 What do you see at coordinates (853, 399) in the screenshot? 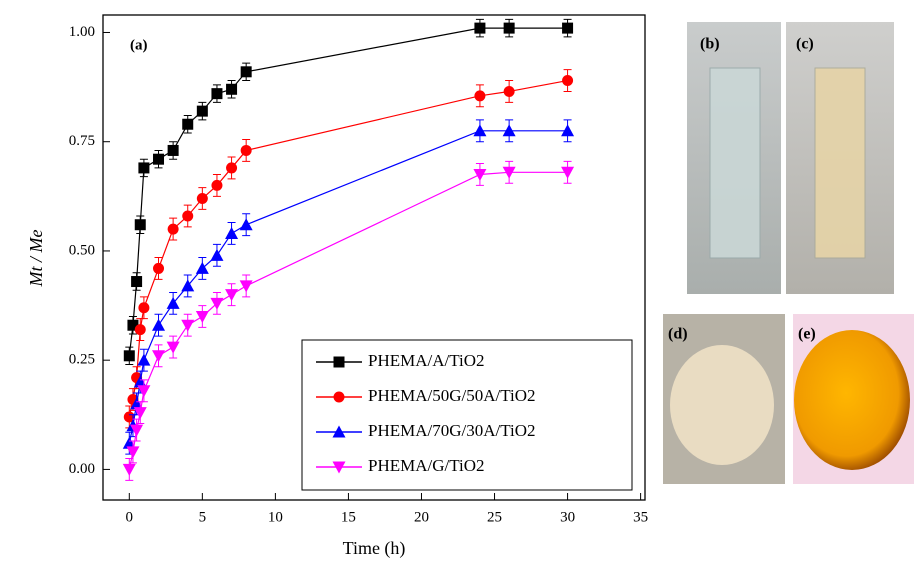
I see `photo-e: (e)` at bounding box center [853, 399].